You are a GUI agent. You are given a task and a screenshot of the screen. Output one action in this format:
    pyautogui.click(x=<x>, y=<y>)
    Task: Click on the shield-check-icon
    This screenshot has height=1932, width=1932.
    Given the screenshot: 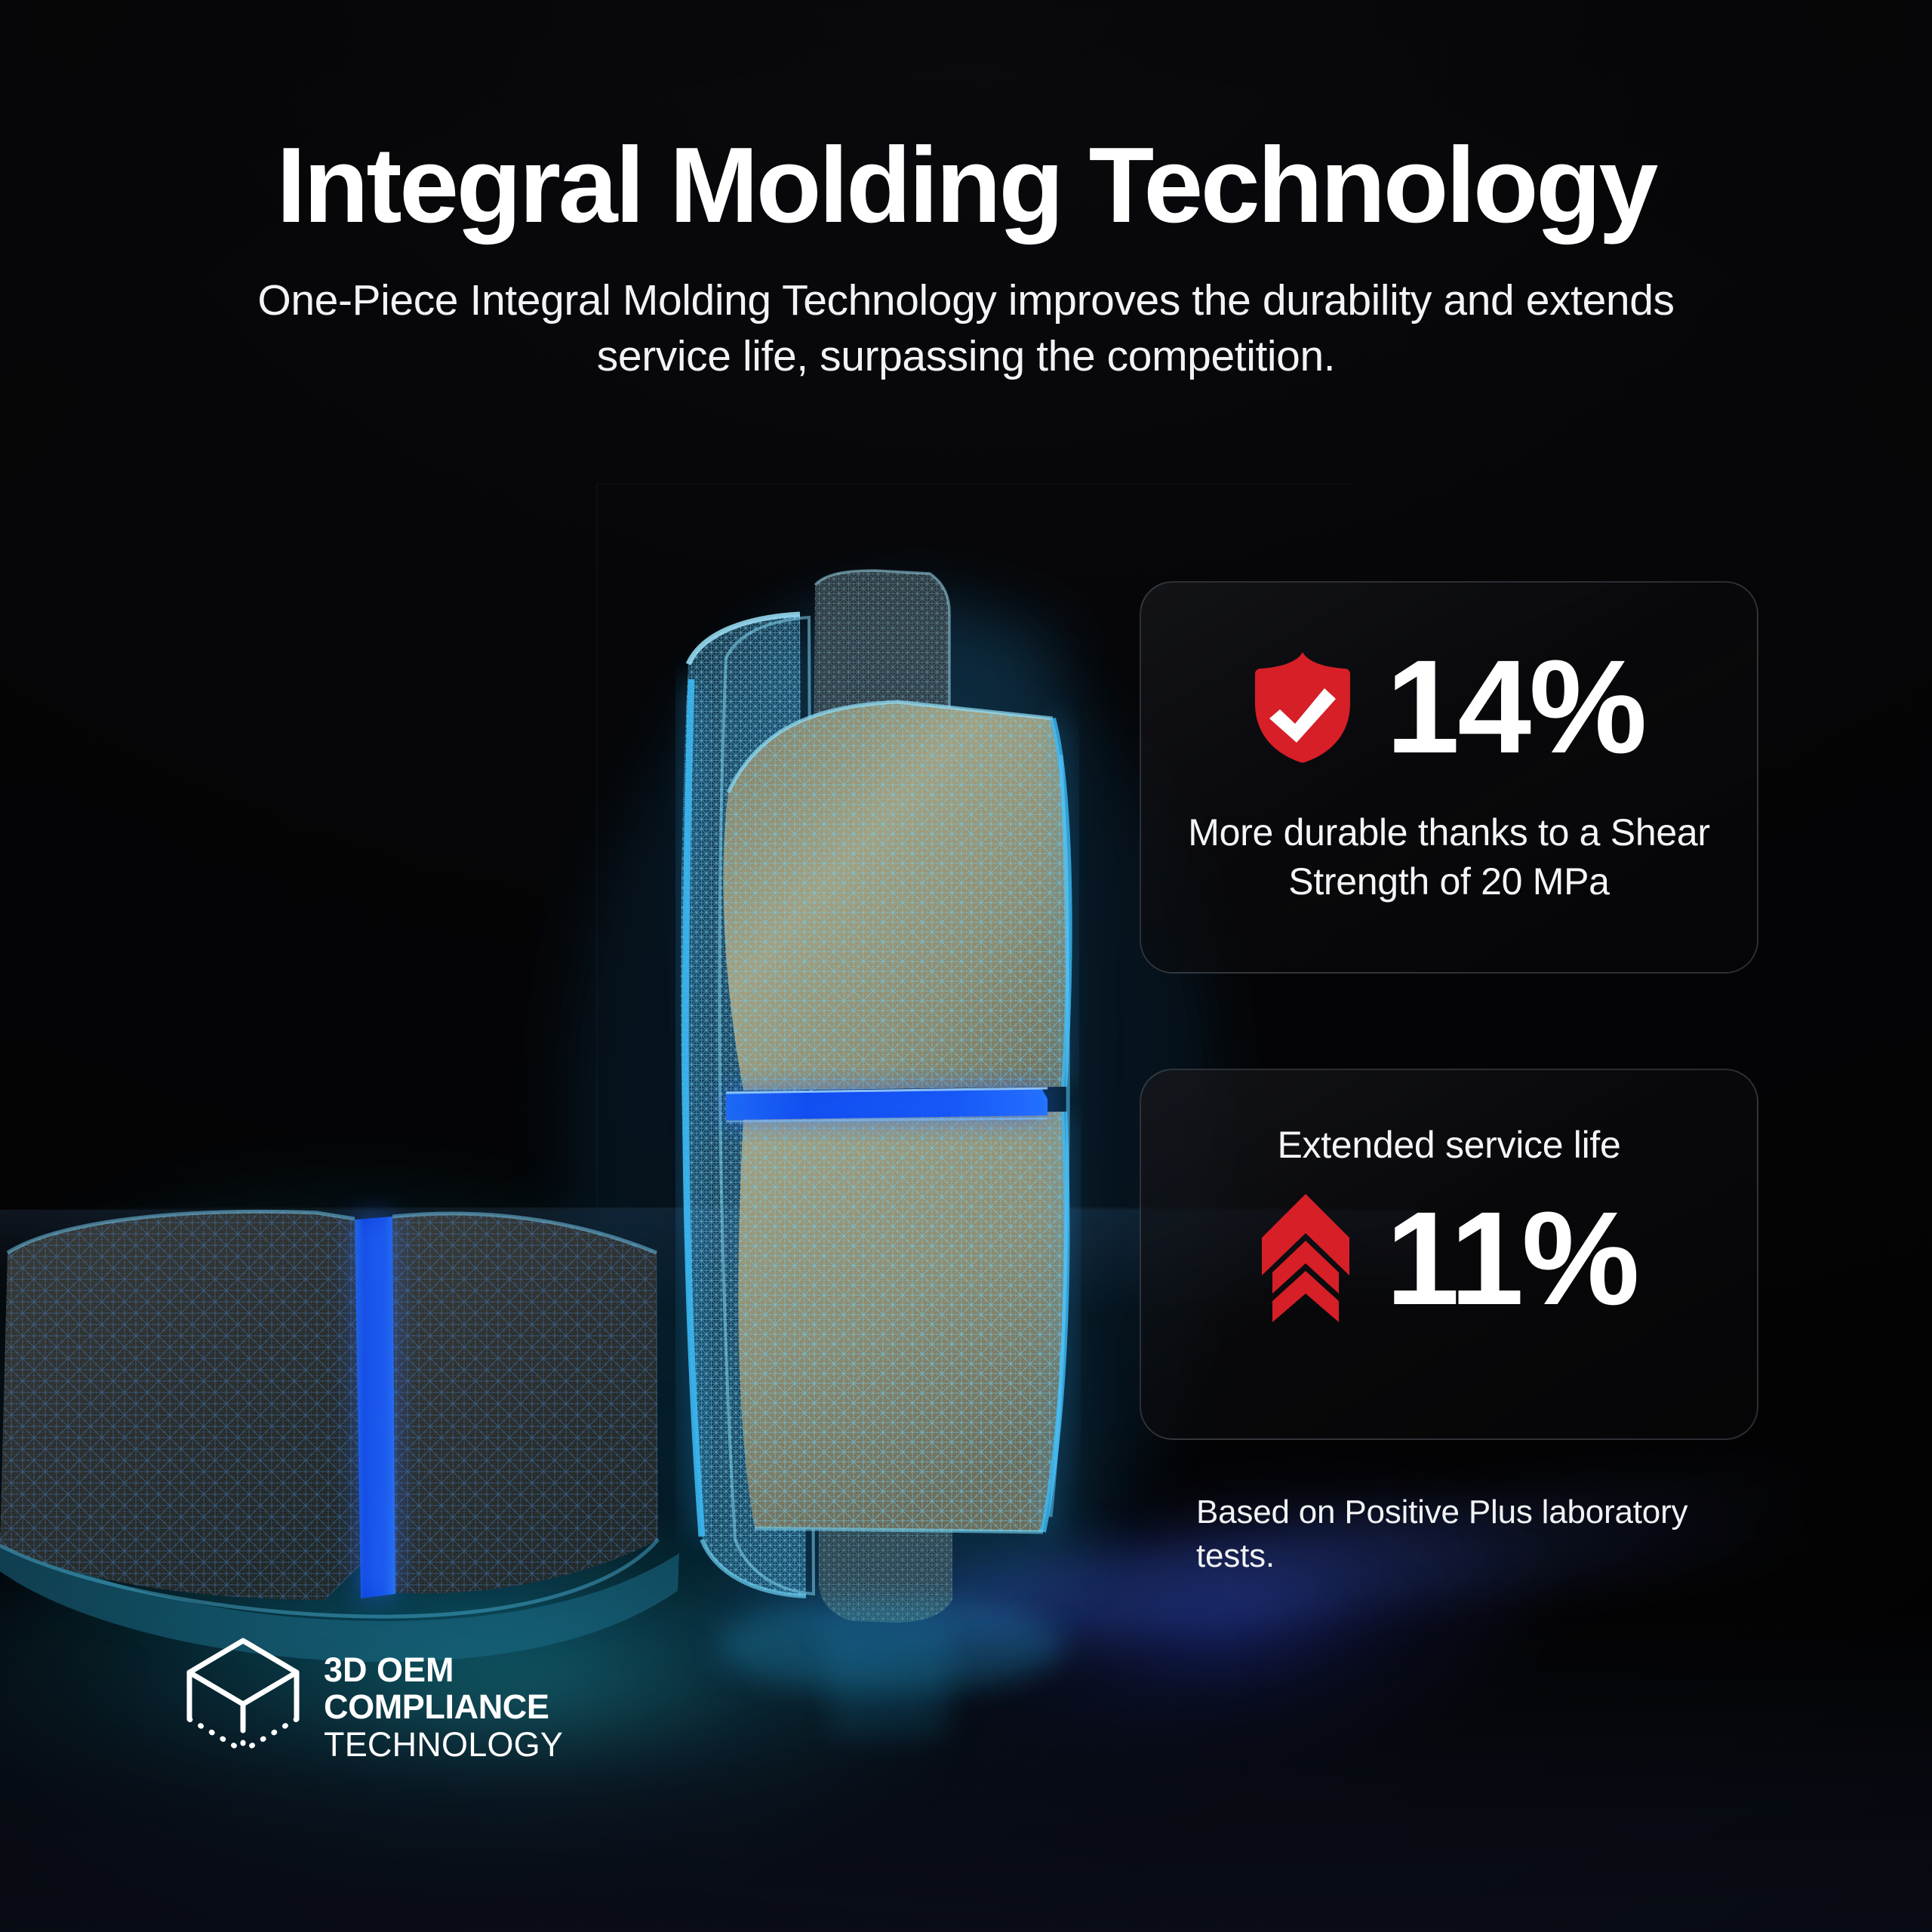 What is the action you would take?
    pyautogui.click(x=1303, y=708)
    